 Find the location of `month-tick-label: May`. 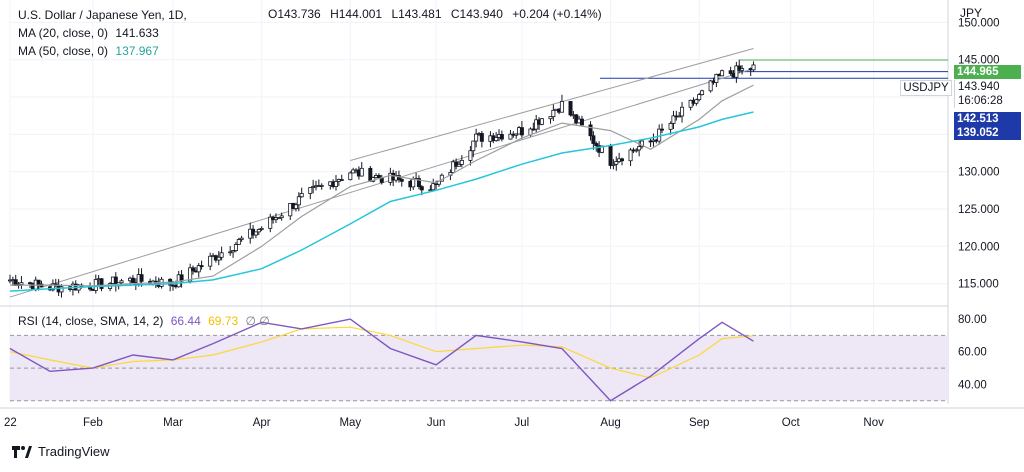

month-tick-label: May is located at coordinates (350, 423).